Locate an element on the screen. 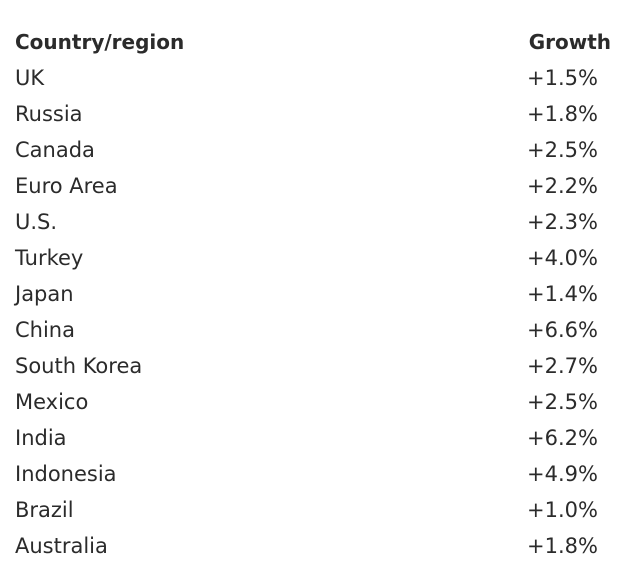 The height and width of the screenshot is (586, 640). country-cell: China is located at coordinates (45, 330).